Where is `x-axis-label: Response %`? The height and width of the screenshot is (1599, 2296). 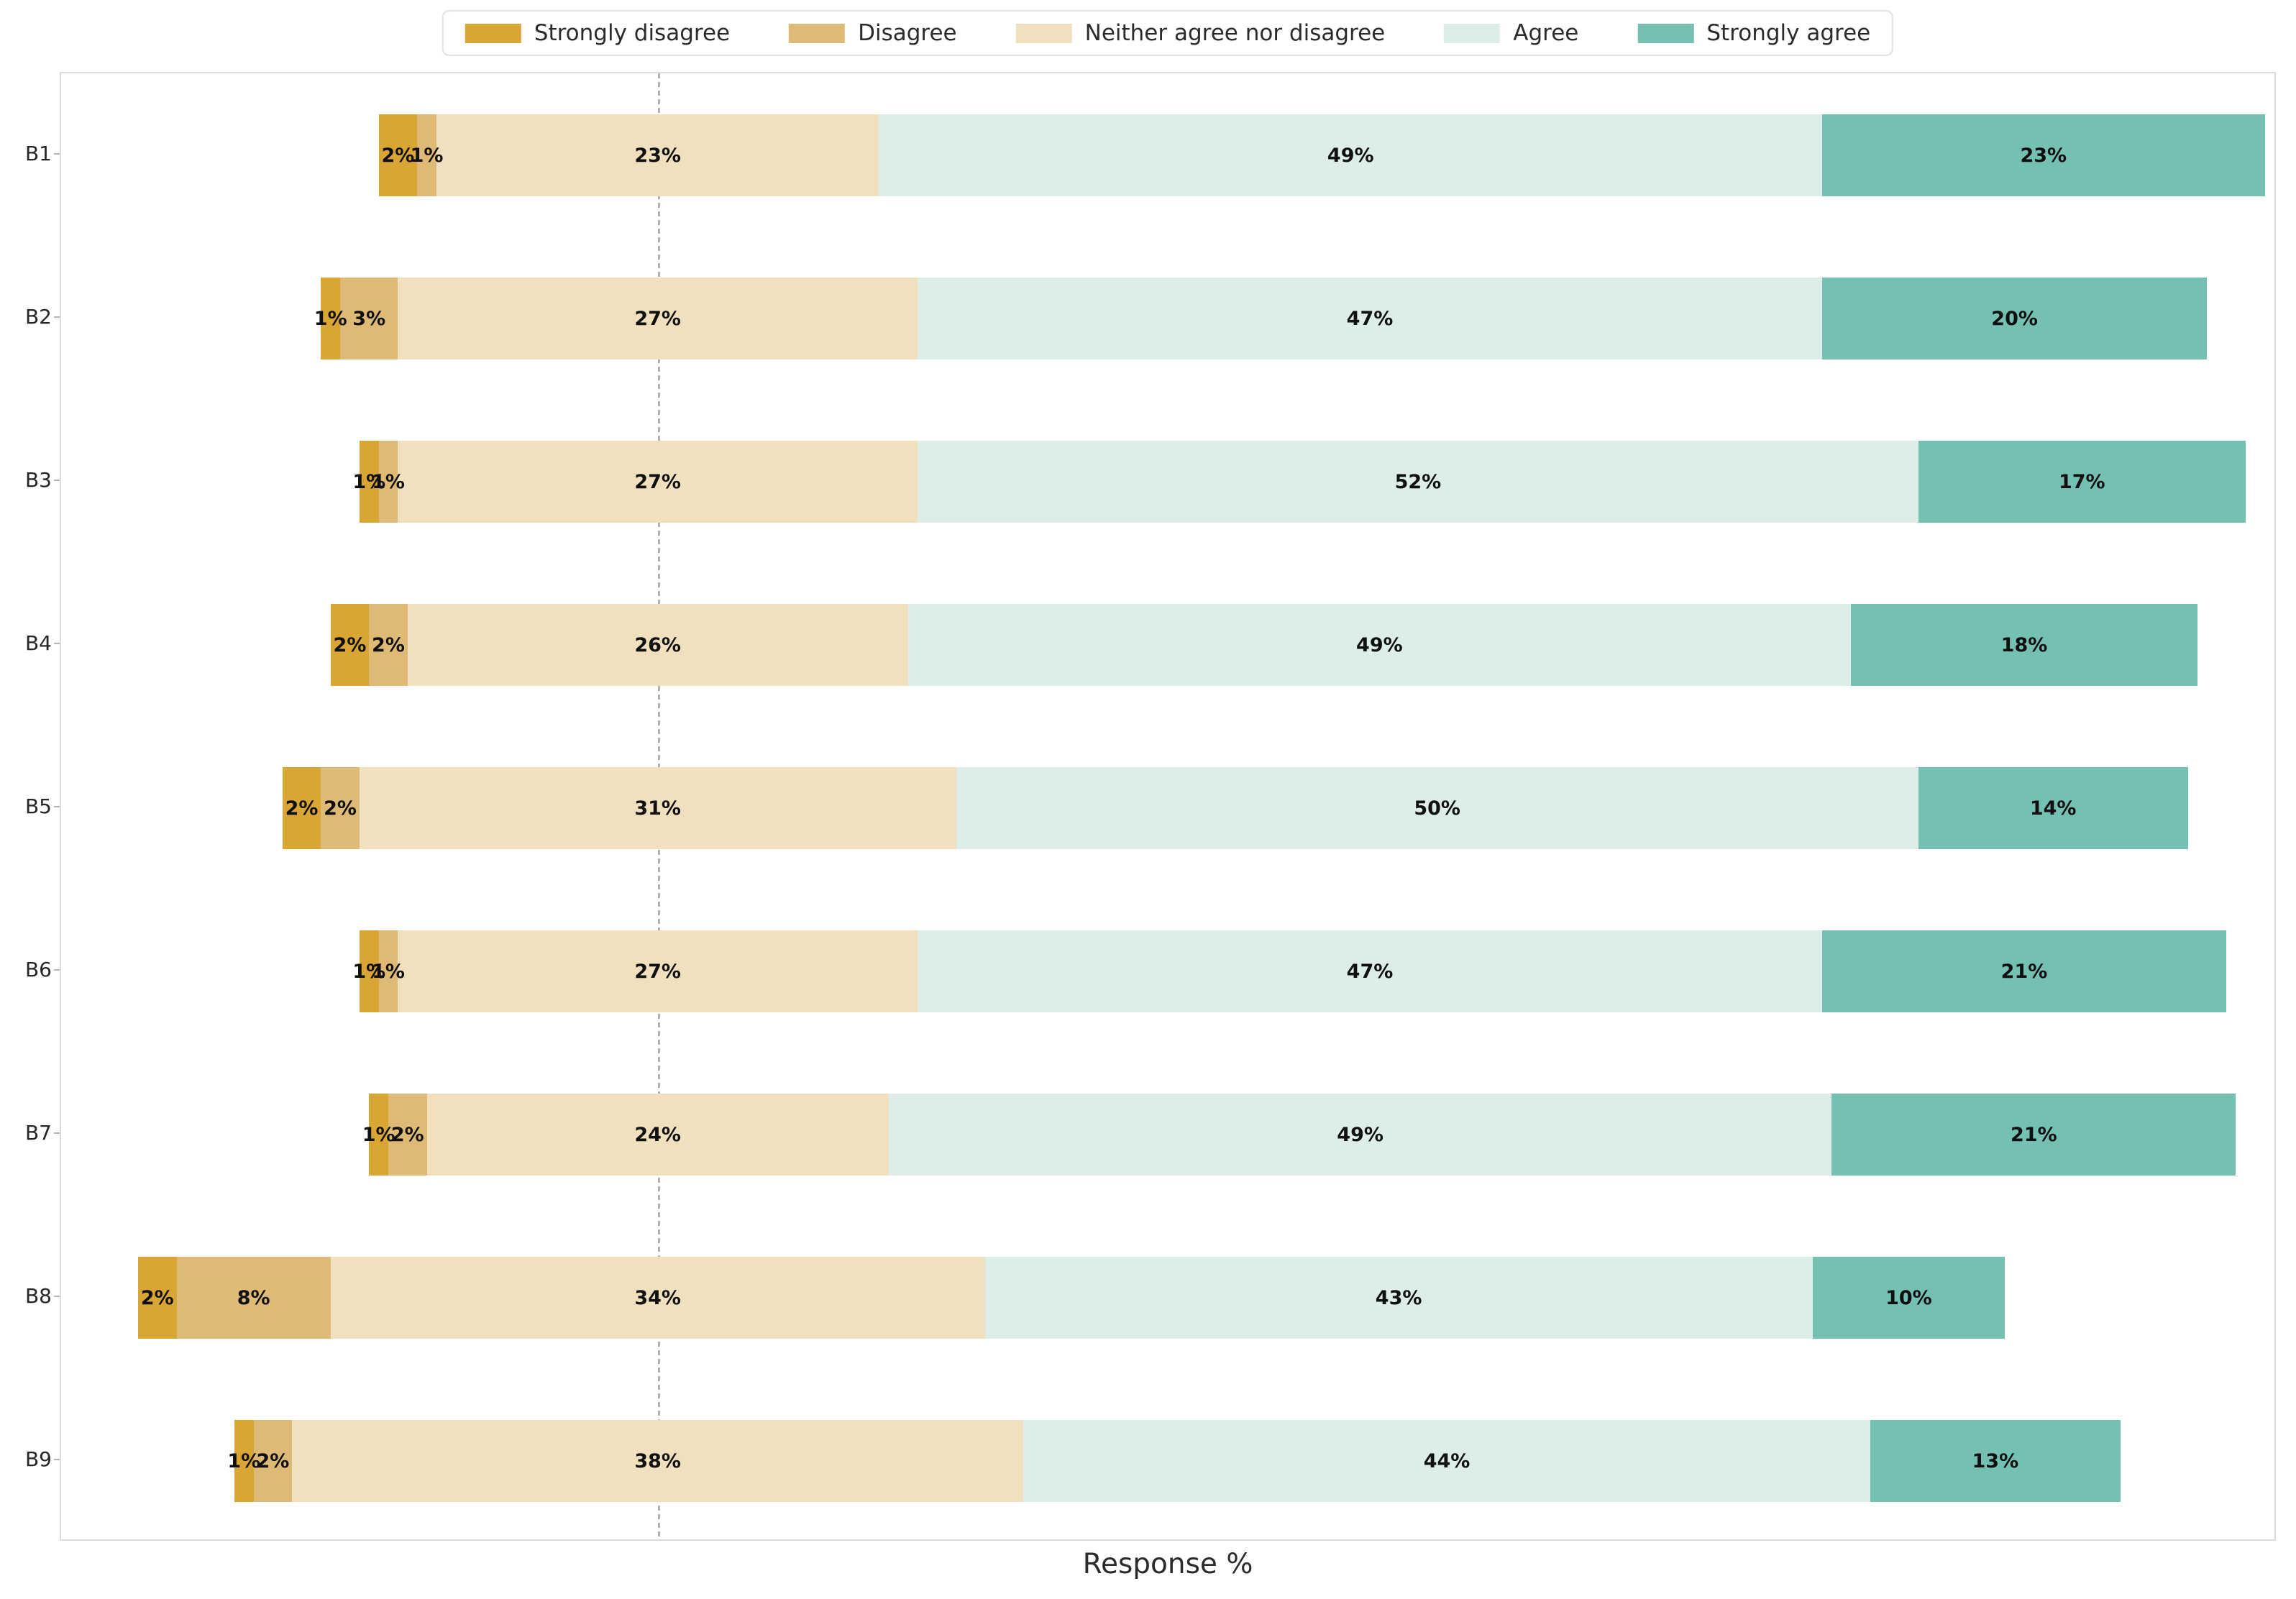 x-axis-label: Response % is located at coordinates (1167, 1564).